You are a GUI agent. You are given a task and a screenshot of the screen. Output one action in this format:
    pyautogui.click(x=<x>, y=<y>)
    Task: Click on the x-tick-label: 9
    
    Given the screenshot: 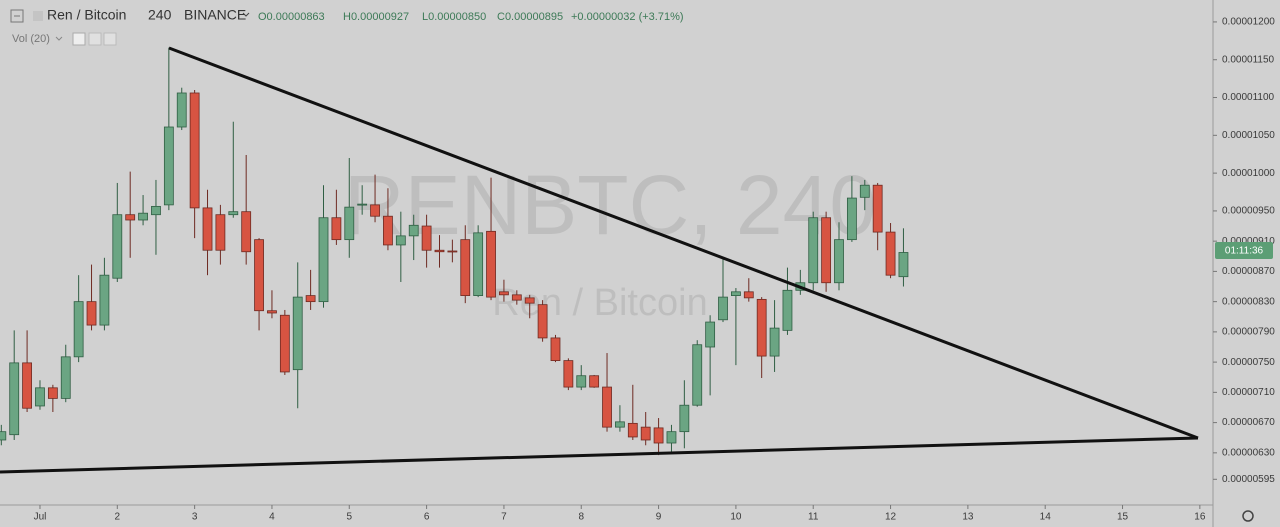 What is the action you would take?
    pyautogui.click(x=659, y=517)
    